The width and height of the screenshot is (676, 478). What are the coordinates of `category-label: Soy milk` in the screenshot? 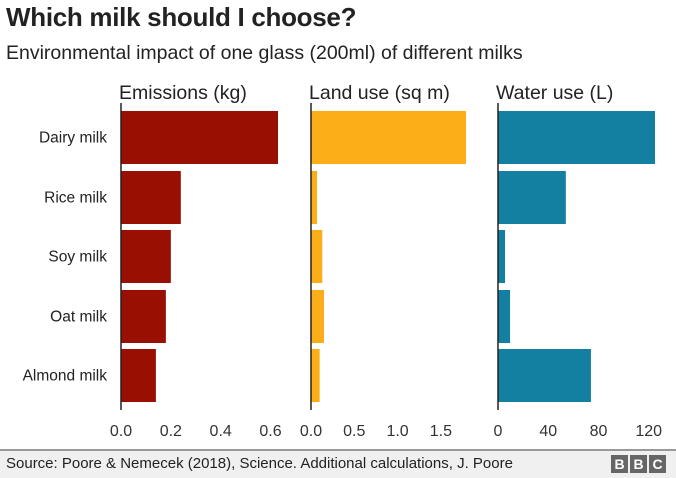 It's located at (77, 257).